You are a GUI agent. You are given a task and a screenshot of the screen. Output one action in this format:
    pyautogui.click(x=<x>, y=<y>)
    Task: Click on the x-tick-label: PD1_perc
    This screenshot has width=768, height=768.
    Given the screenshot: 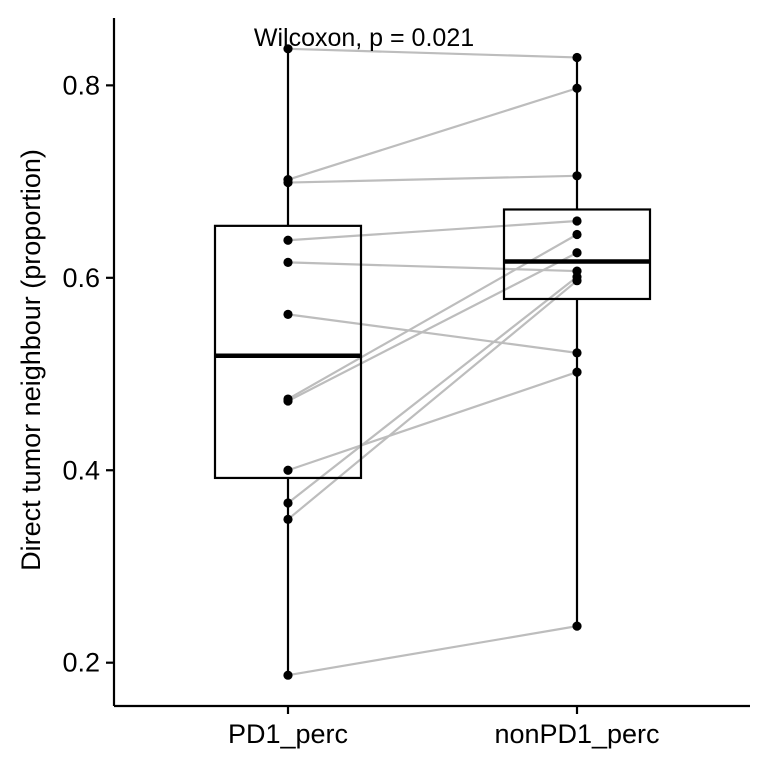 What is the action you would take?
    pyautogui.click(x=288, y=734)
    